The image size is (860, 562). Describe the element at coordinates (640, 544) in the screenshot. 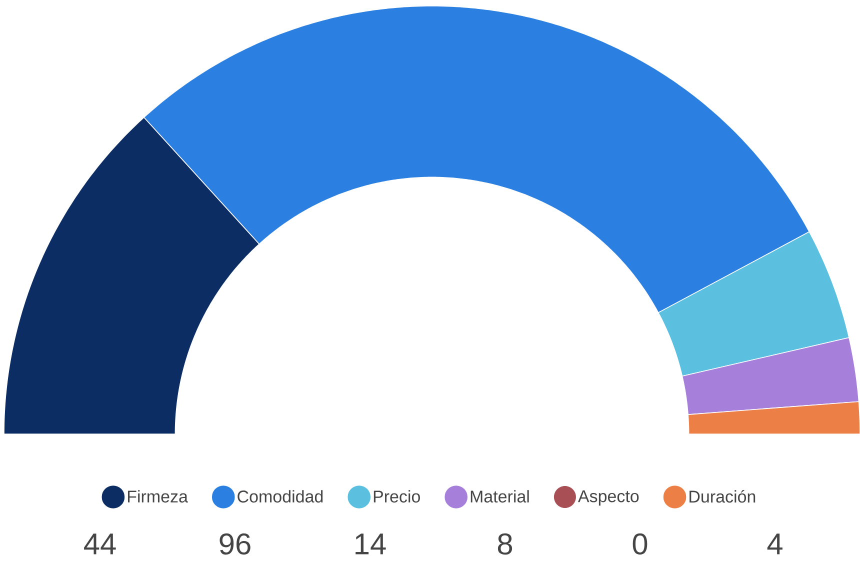

I see `text: 0` at that location.